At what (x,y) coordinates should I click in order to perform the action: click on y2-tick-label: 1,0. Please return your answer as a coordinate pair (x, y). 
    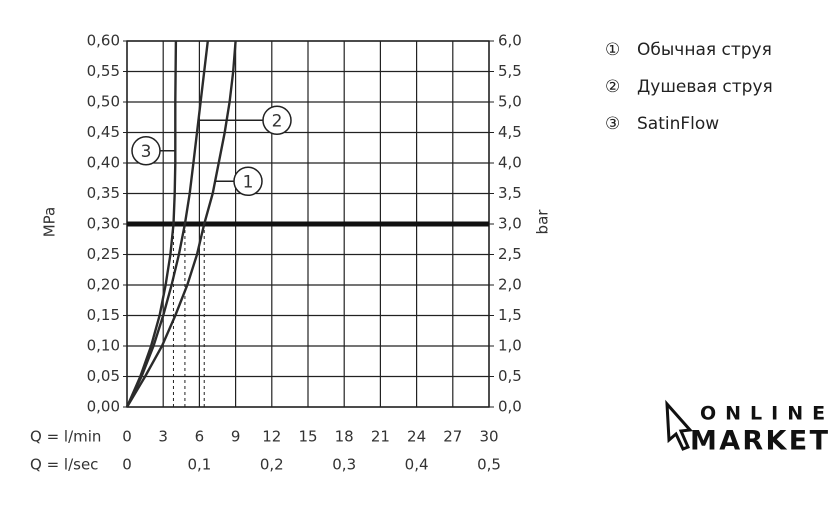
    Looking at the image, I should click on (510, 346).